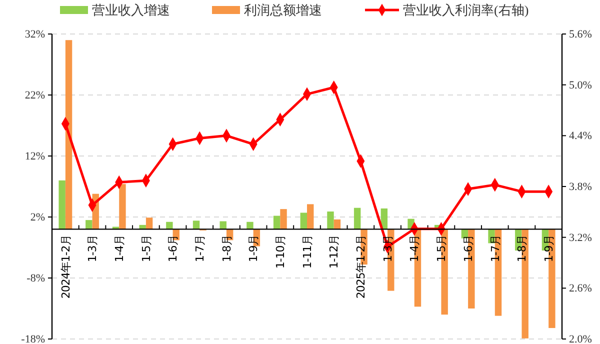  Describe the element at coordinates (361, 267) in the screenshot. I see `x-tick-label: 2025年1-2月` at that location.